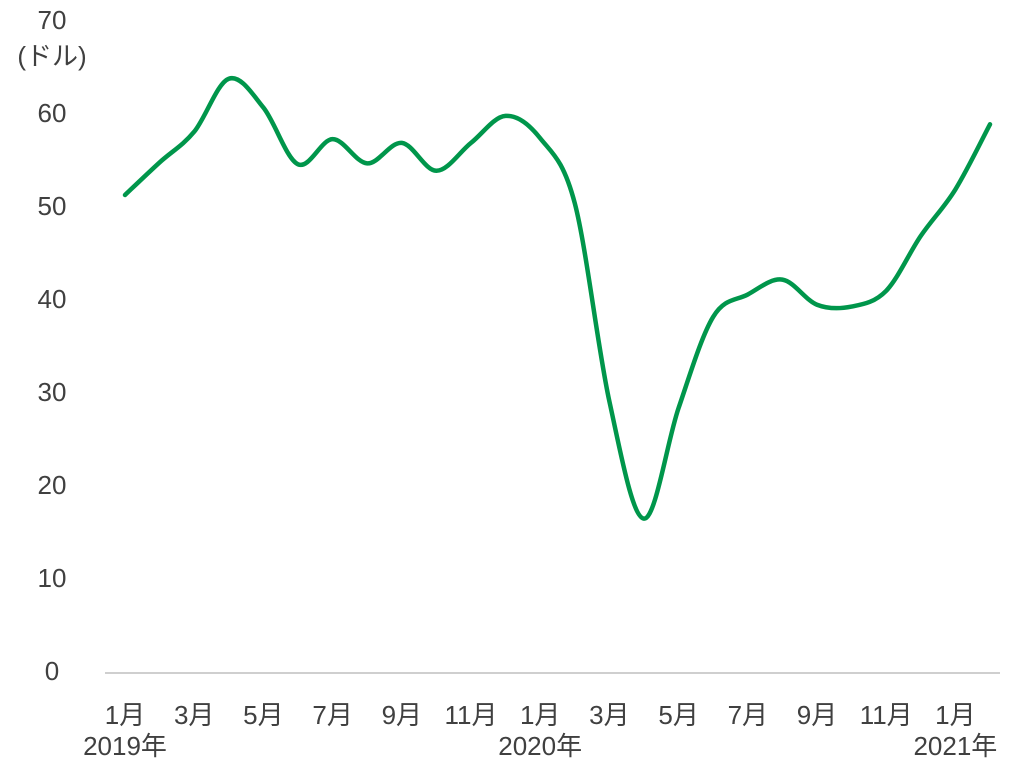 The image size is (1035, 767). What do you see at coordinates (51, 56) in the screenshot?
I see `y-axis-label: (ドル)` at bounding box center [51, 56].